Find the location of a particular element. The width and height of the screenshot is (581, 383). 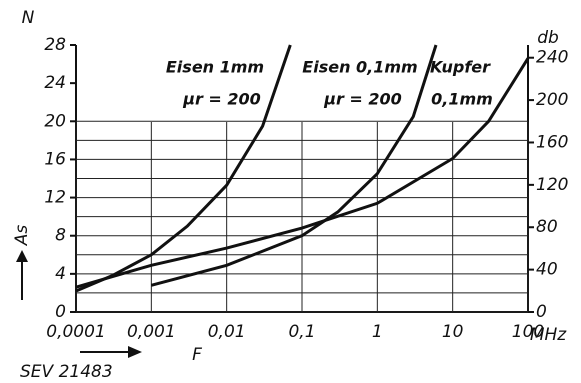

y2-tick-label: 160 is located at coordinates (552, 142).